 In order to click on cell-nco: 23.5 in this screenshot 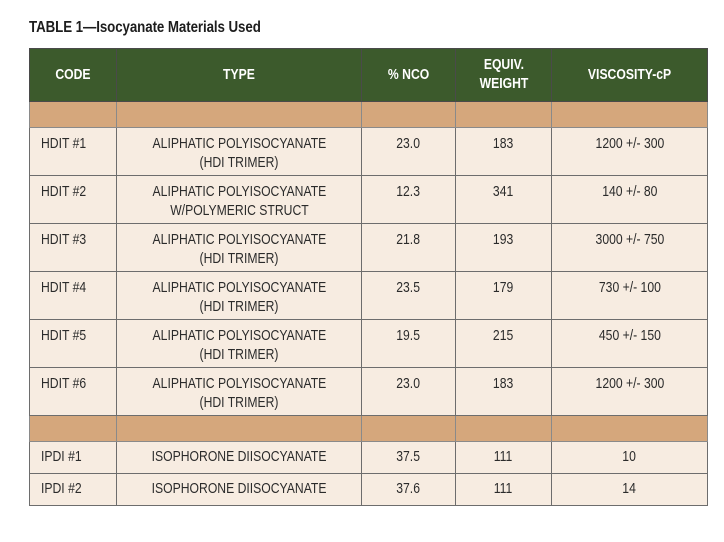, I will do `click(408, 295)`.